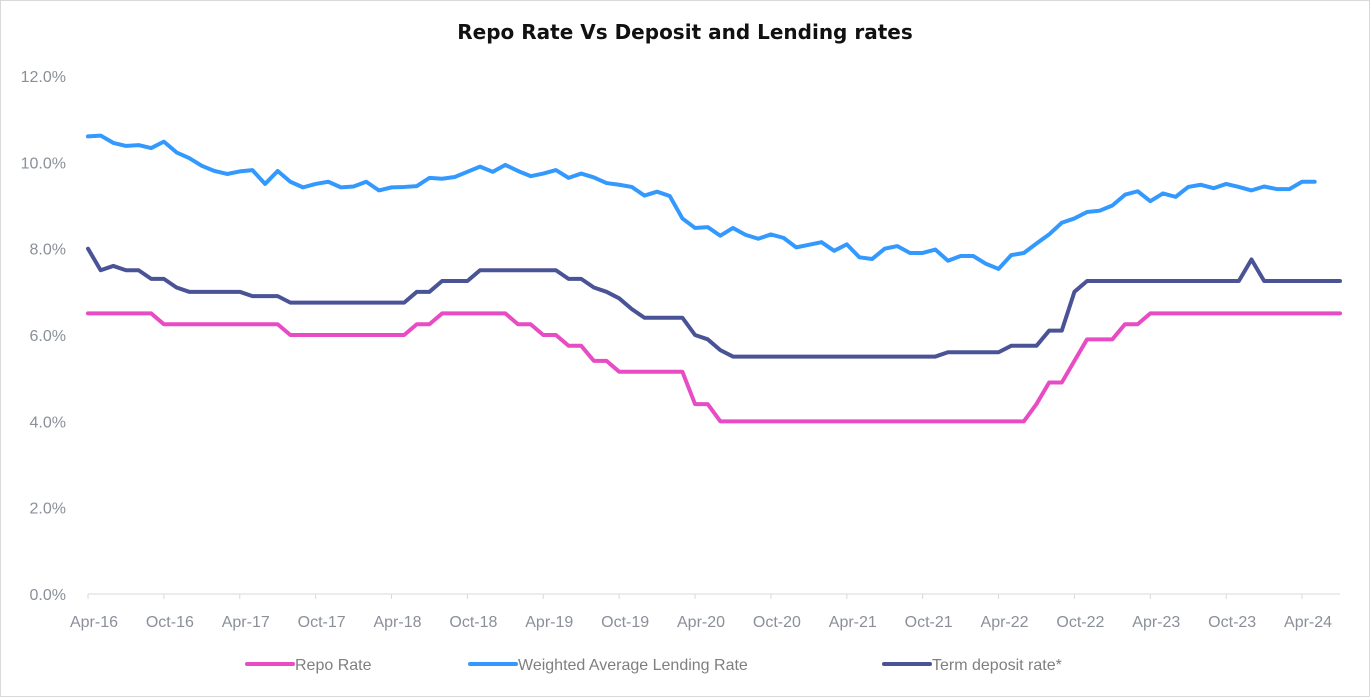 The height and width of the screenshot is (697, 1370). I want to click on x-tick-label: Apr-21, so click(853, 622).